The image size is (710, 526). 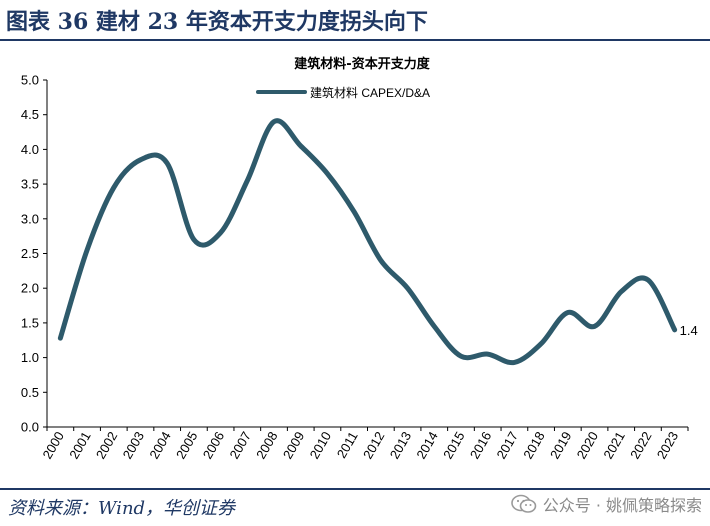 I want to click on x-tick-label: 2008, so click(x=266, y=445).